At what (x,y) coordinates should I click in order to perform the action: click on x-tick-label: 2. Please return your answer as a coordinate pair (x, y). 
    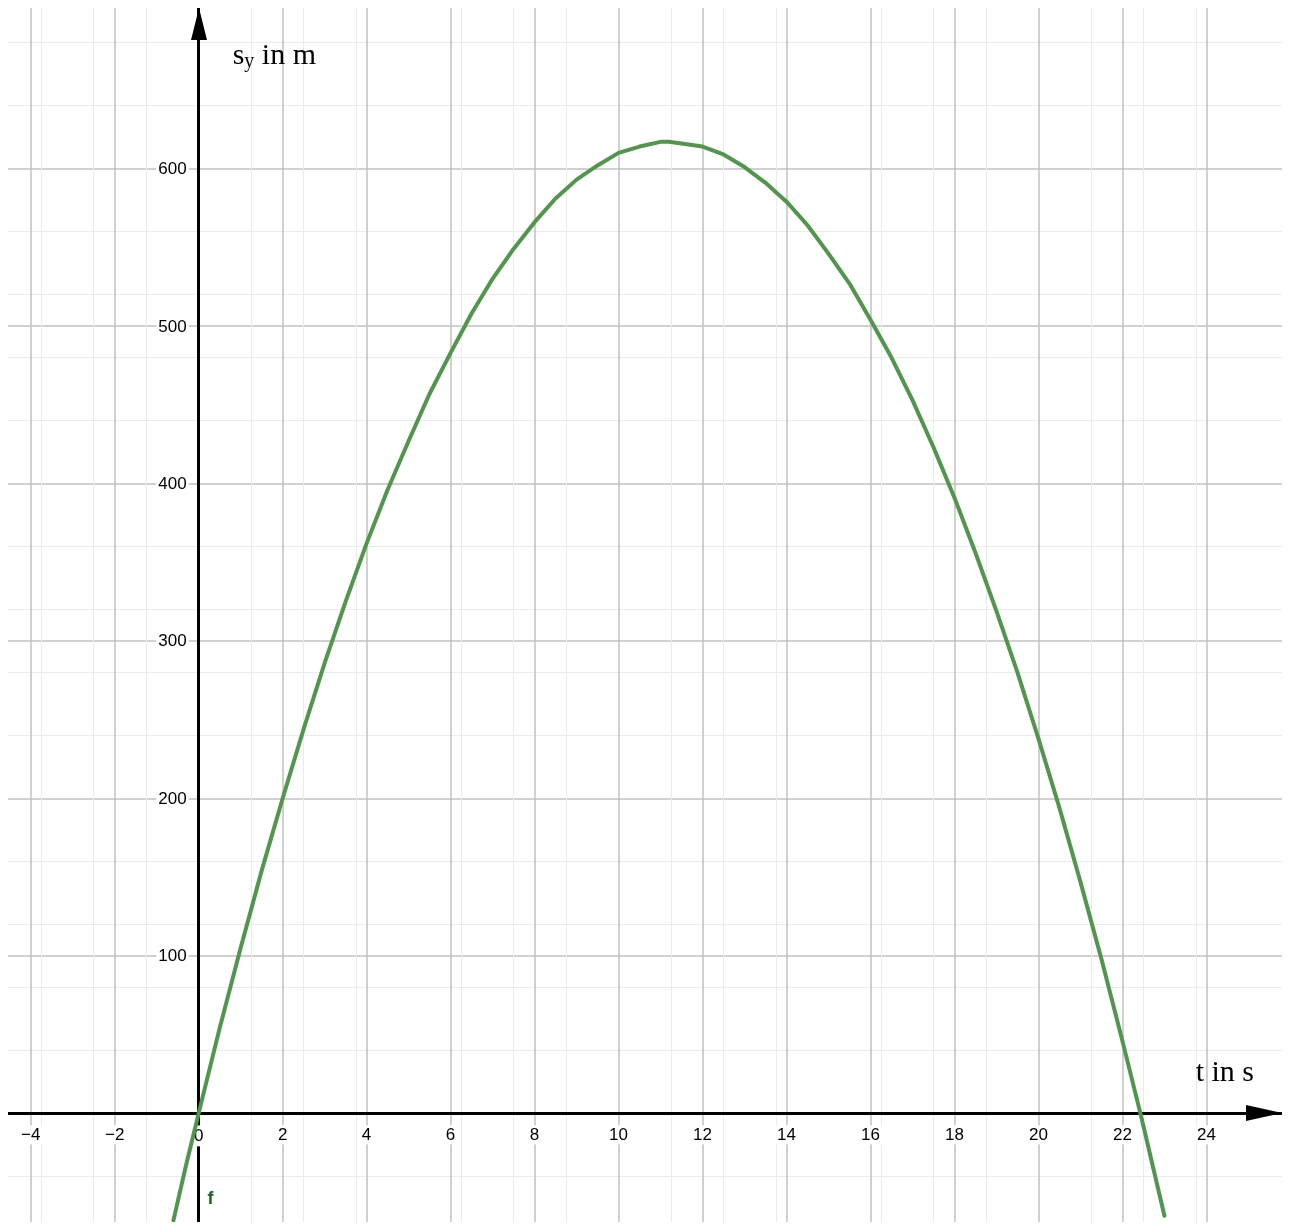
    Looking at the image, I should click on (282, 1135).